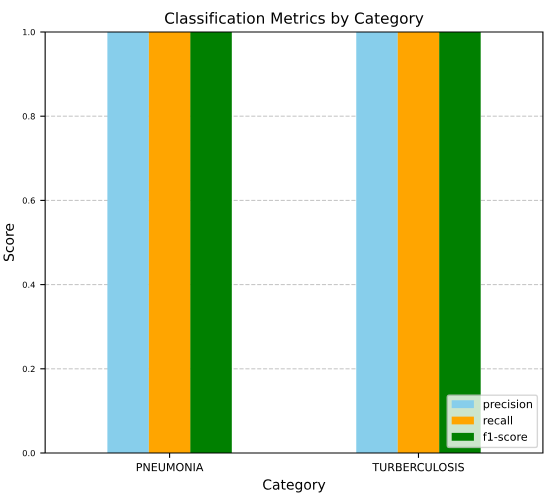 Image resolution: width=544 pixels, height=500 pixels. I want to click on legend-label: precision, so click(508, 405).